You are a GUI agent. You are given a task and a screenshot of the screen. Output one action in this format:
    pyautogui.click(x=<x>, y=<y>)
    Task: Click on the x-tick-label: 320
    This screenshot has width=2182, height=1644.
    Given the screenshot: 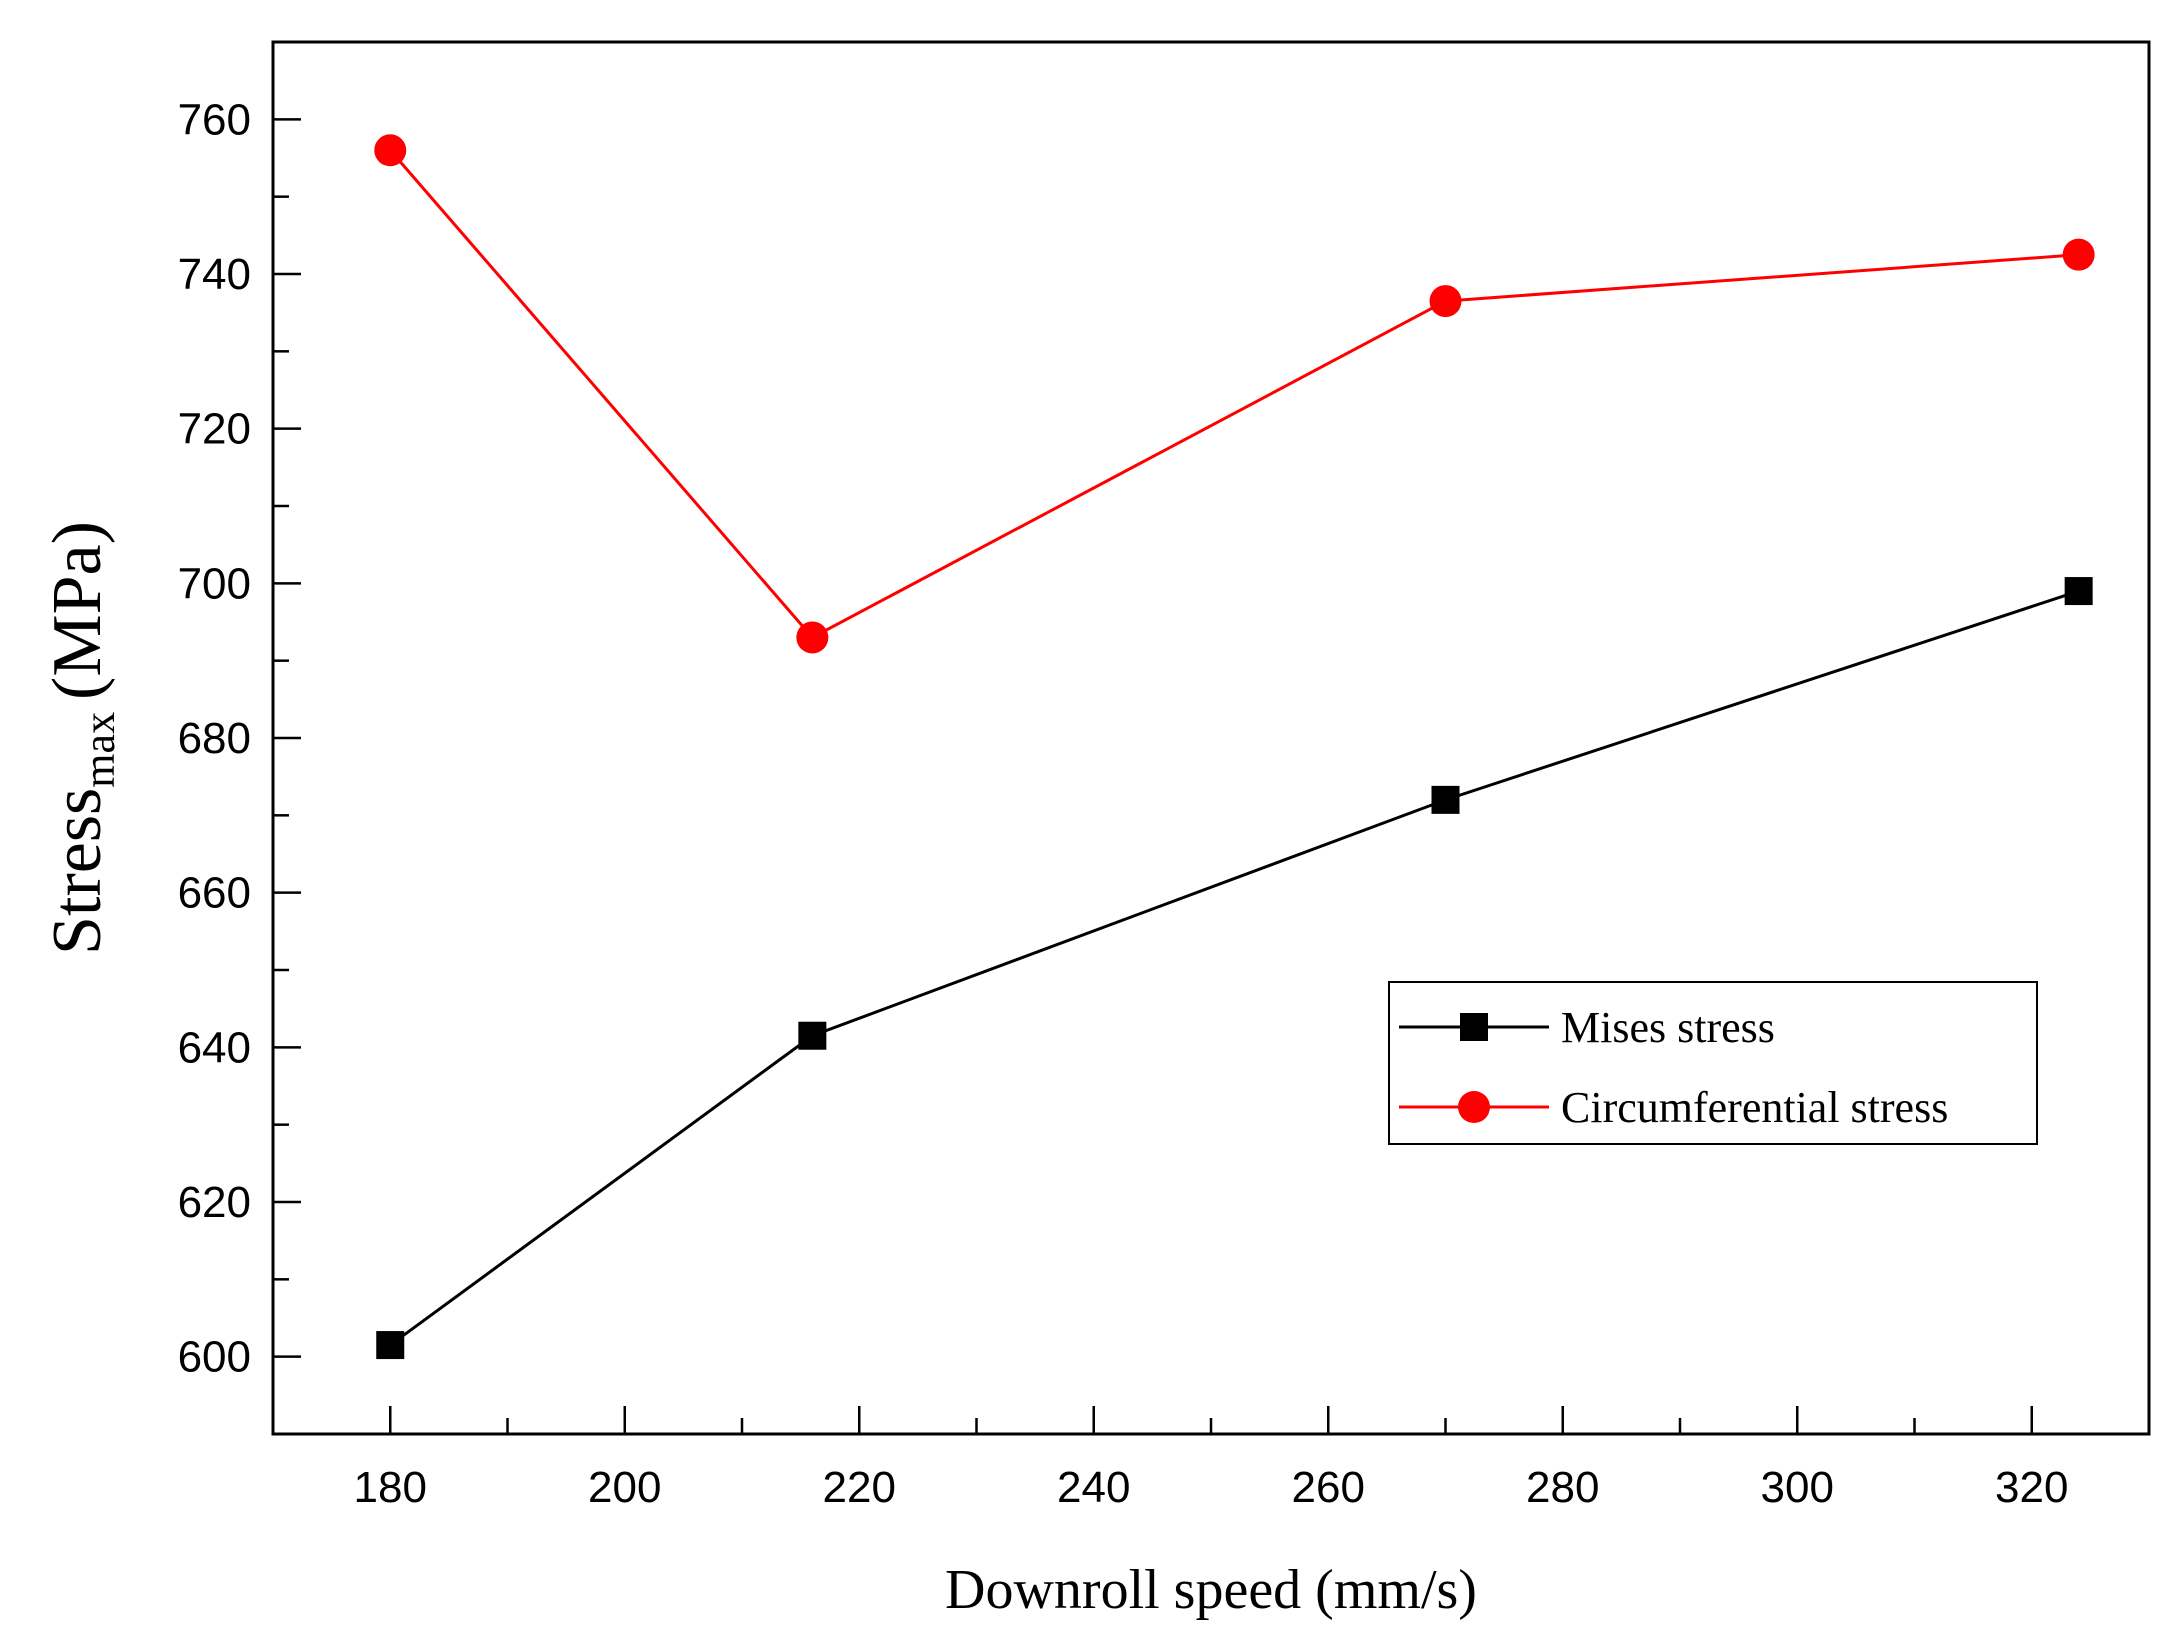 What is the action you would take?
    pyautogui.click(x=2031, y=1487)
    